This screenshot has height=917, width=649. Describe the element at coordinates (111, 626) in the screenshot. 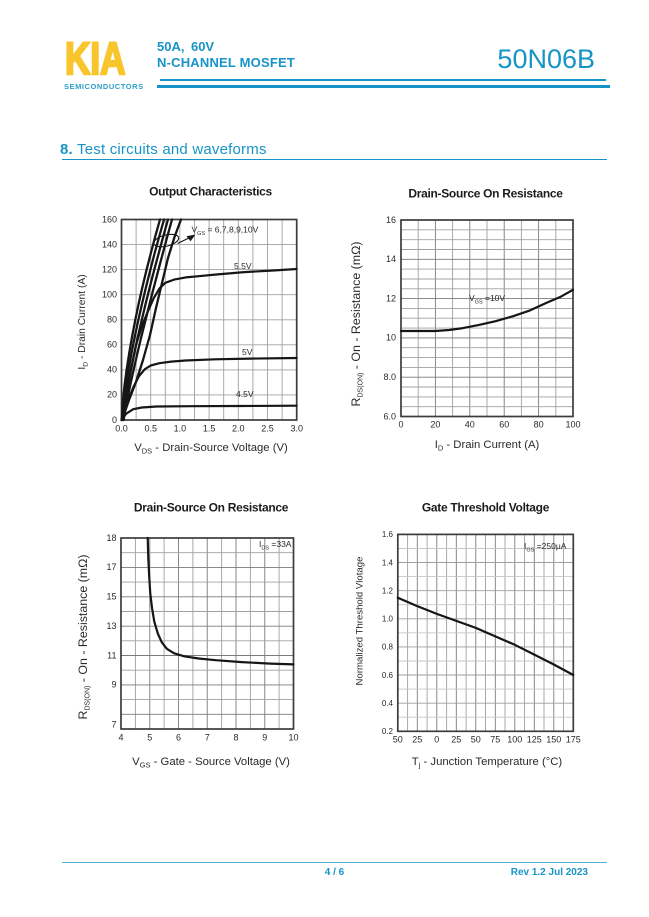

I see `svg-text: 13` at that location.